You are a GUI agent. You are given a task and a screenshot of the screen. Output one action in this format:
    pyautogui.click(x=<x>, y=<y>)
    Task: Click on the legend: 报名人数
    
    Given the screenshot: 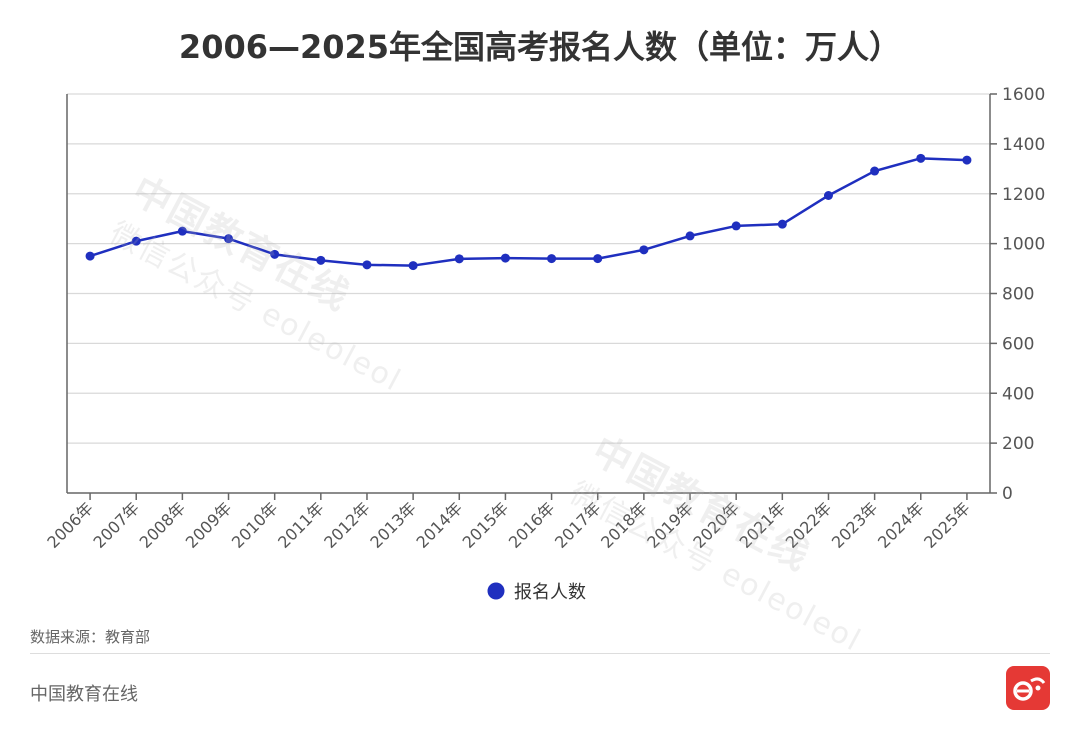 What is the action you would take?
    pyautogui.click(x=537, y=592)
    